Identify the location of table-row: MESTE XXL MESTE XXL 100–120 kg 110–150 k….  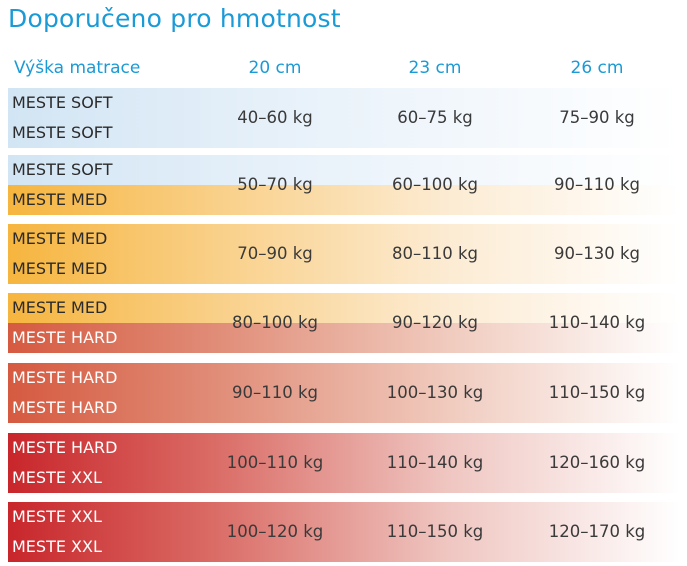
(344, 532).